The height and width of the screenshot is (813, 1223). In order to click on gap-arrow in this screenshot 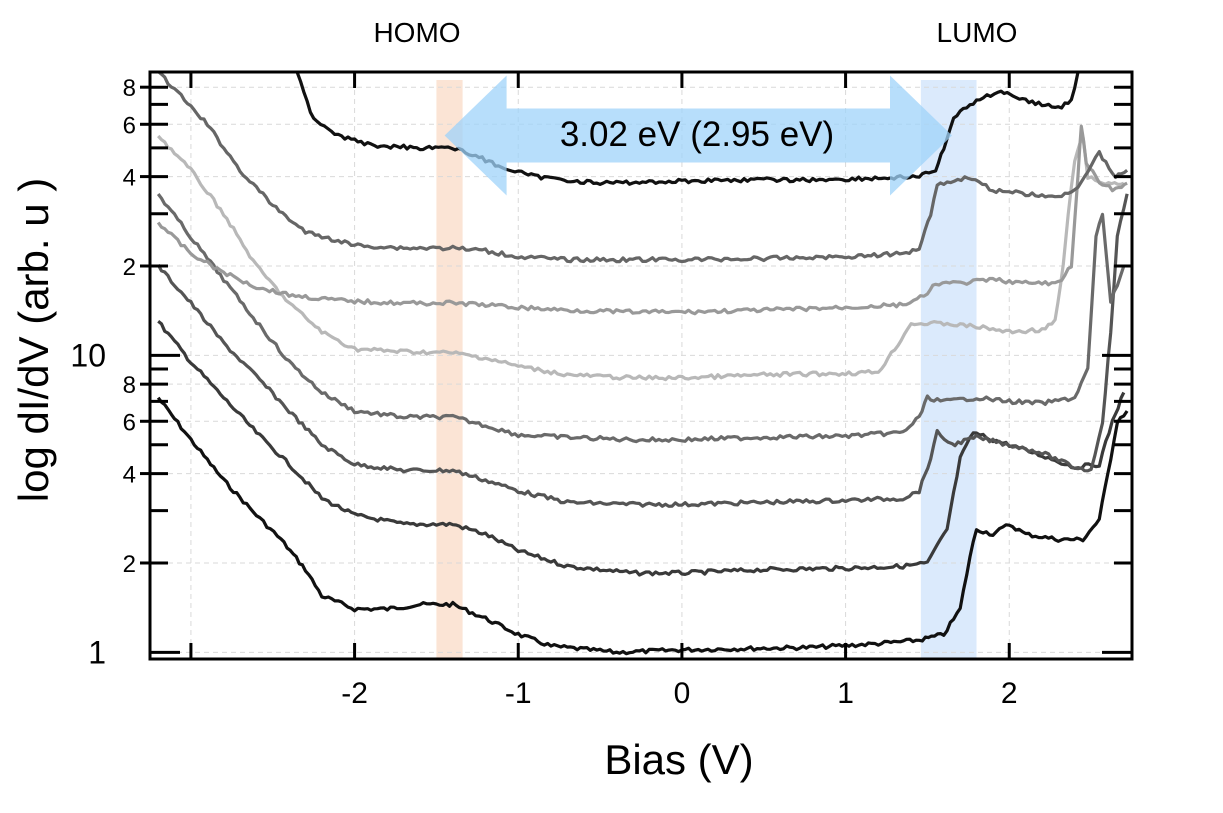, I will do `click(698, 135)`.